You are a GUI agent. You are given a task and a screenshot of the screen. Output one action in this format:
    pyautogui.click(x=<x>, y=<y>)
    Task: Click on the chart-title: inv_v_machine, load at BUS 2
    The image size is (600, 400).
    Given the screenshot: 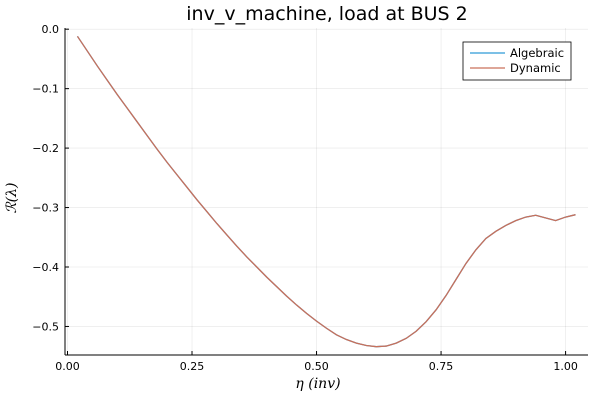 What is the action you would take?
    pyautogui.click(x=326, y=14)
    